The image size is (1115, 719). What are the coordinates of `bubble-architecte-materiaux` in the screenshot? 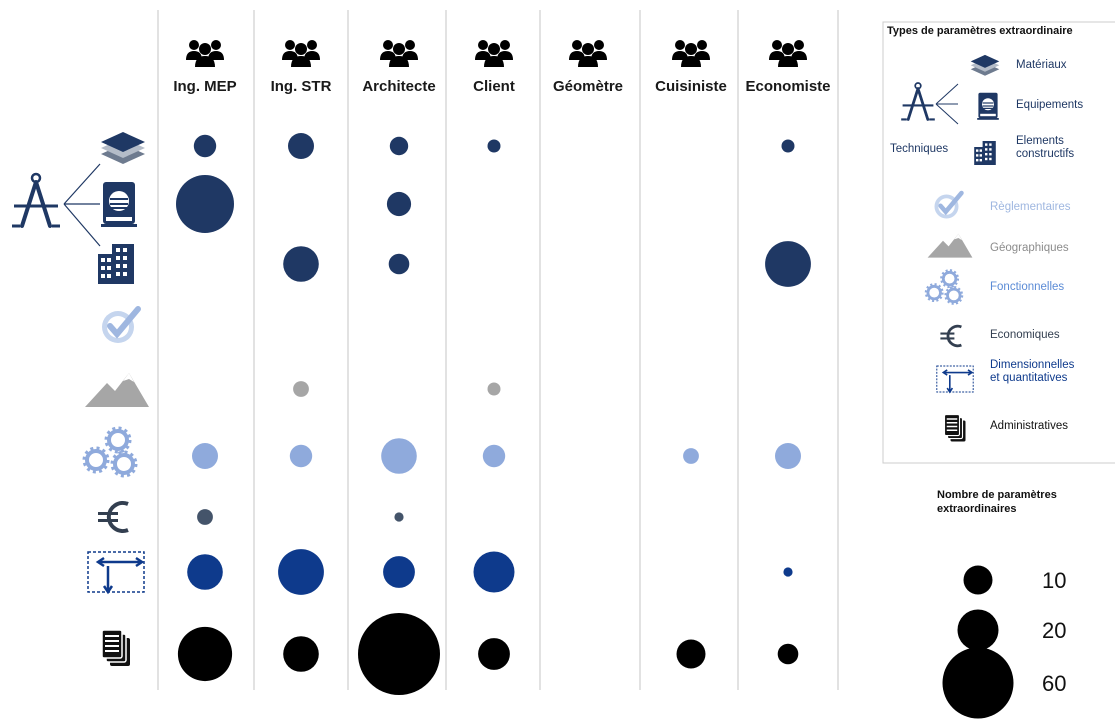 It's located at (399, 146).